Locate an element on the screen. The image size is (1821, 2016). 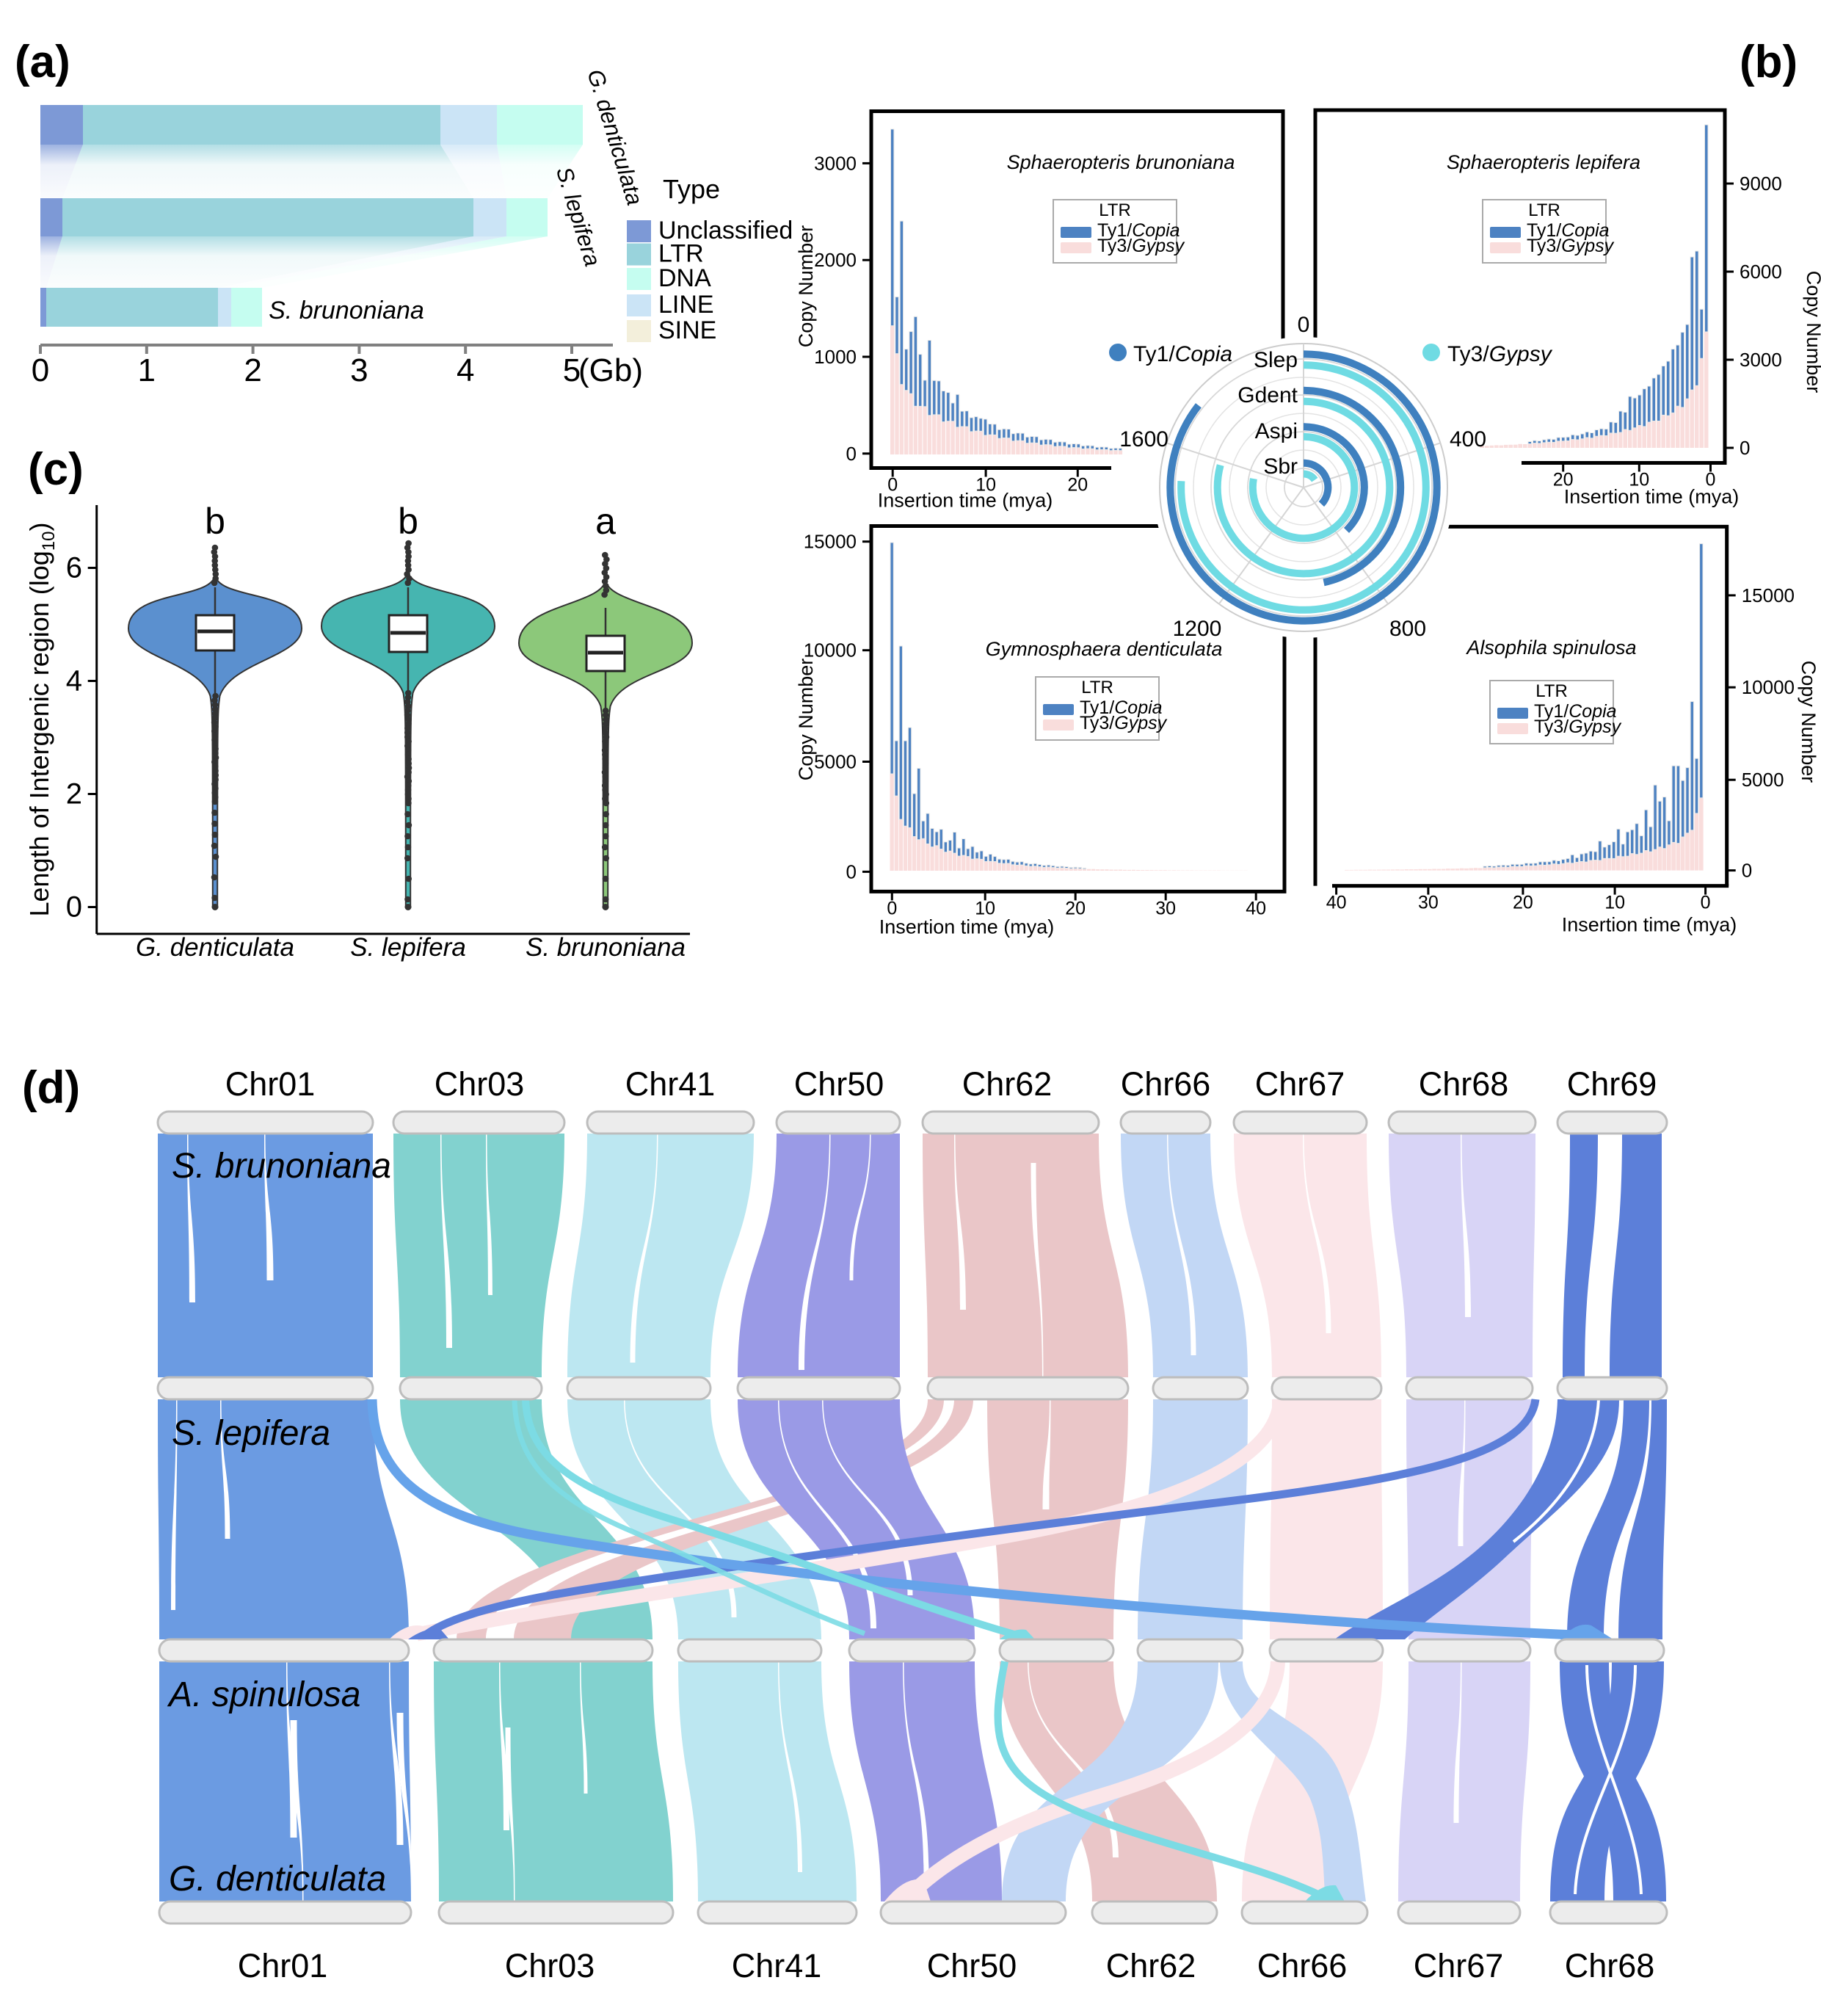
svg-text: DNA is located at coordinates (684, 278).